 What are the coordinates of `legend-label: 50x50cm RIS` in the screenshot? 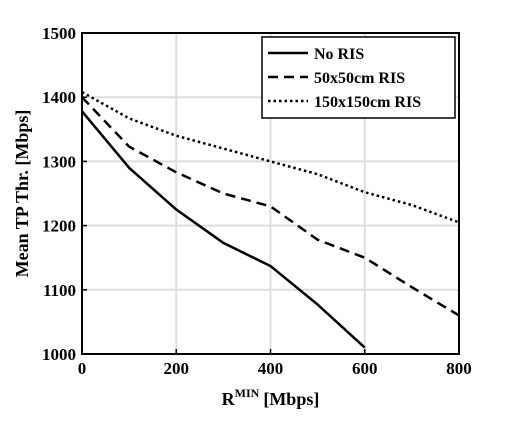 It's located at (359, 78).